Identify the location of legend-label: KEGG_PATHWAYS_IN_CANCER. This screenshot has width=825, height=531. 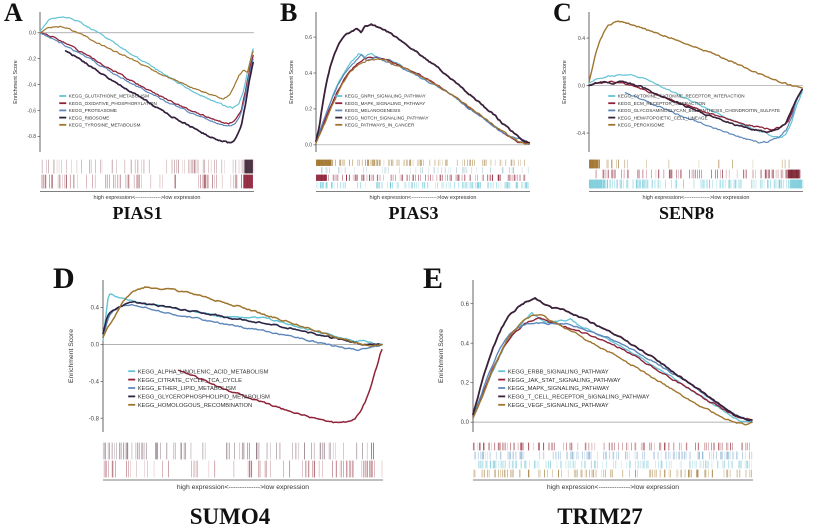
(380, 125).